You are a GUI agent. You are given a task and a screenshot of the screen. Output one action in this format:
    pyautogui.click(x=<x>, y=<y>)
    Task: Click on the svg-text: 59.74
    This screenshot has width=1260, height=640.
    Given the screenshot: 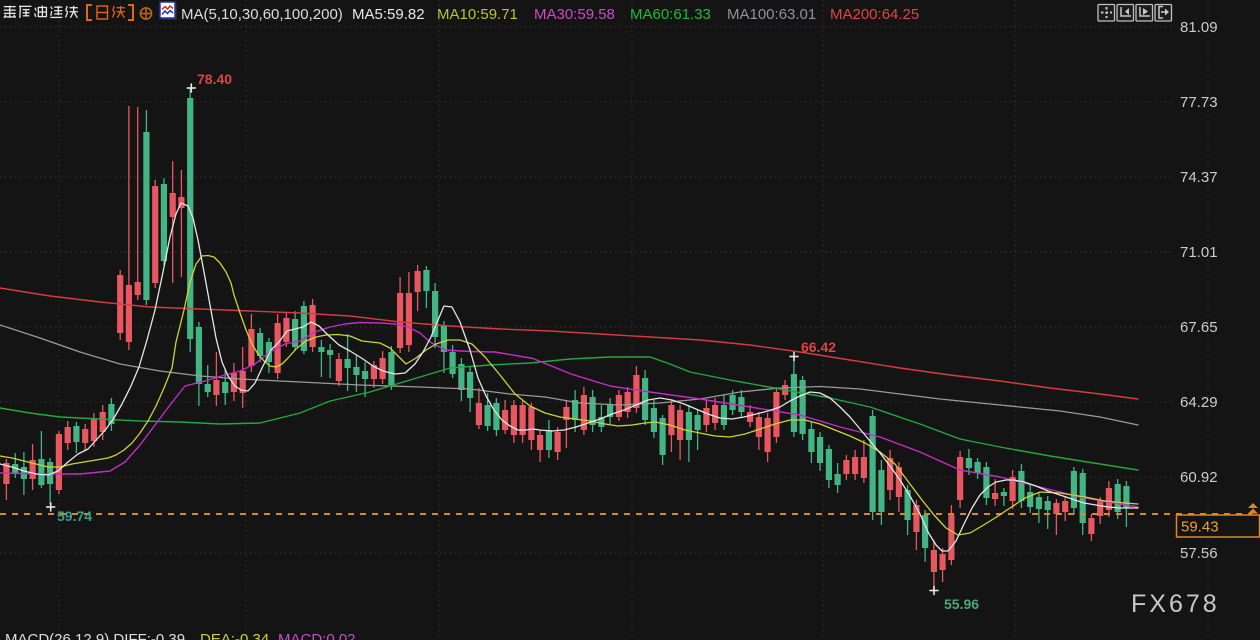 What is the action you would take?
    pyautogui.click(x=74, y=516)
    